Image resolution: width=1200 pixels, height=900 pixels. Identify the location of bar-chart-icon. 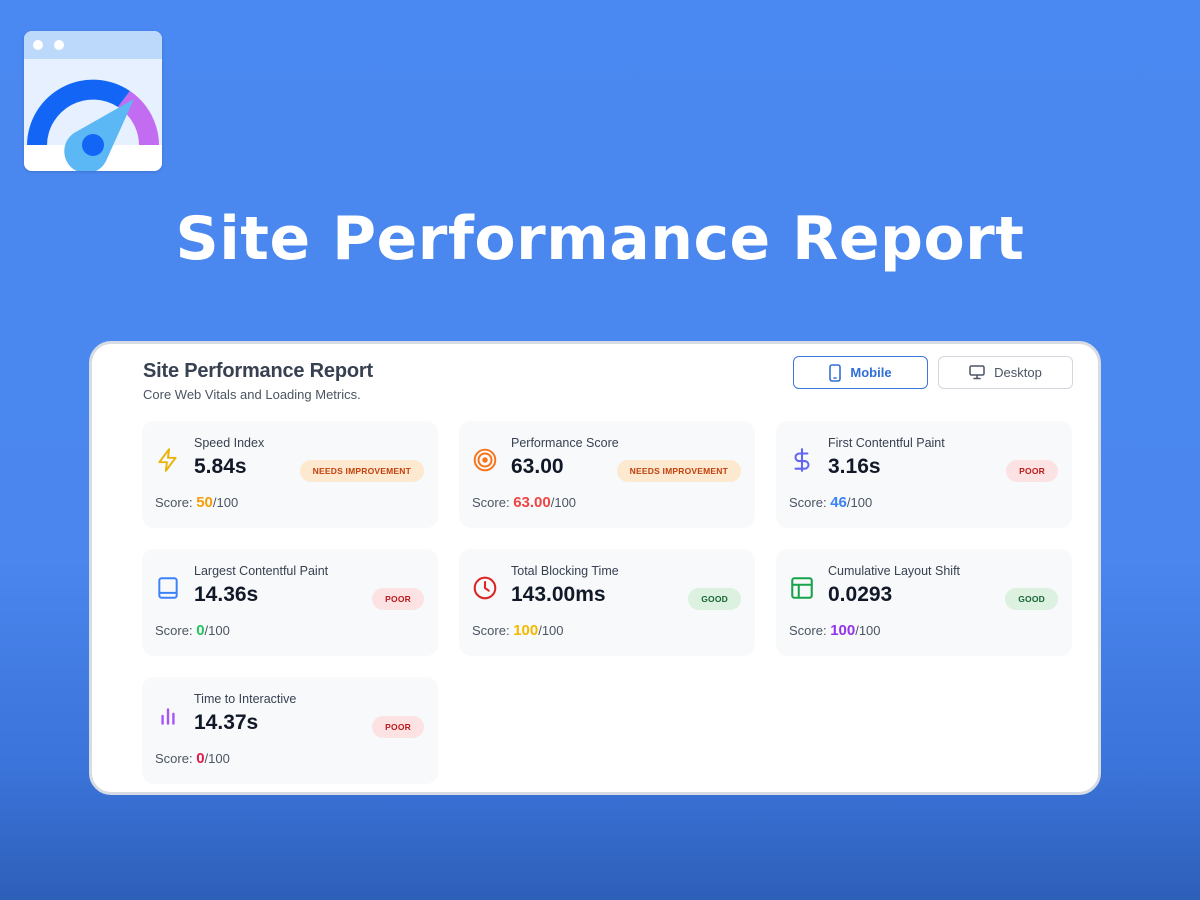
(168, 716).